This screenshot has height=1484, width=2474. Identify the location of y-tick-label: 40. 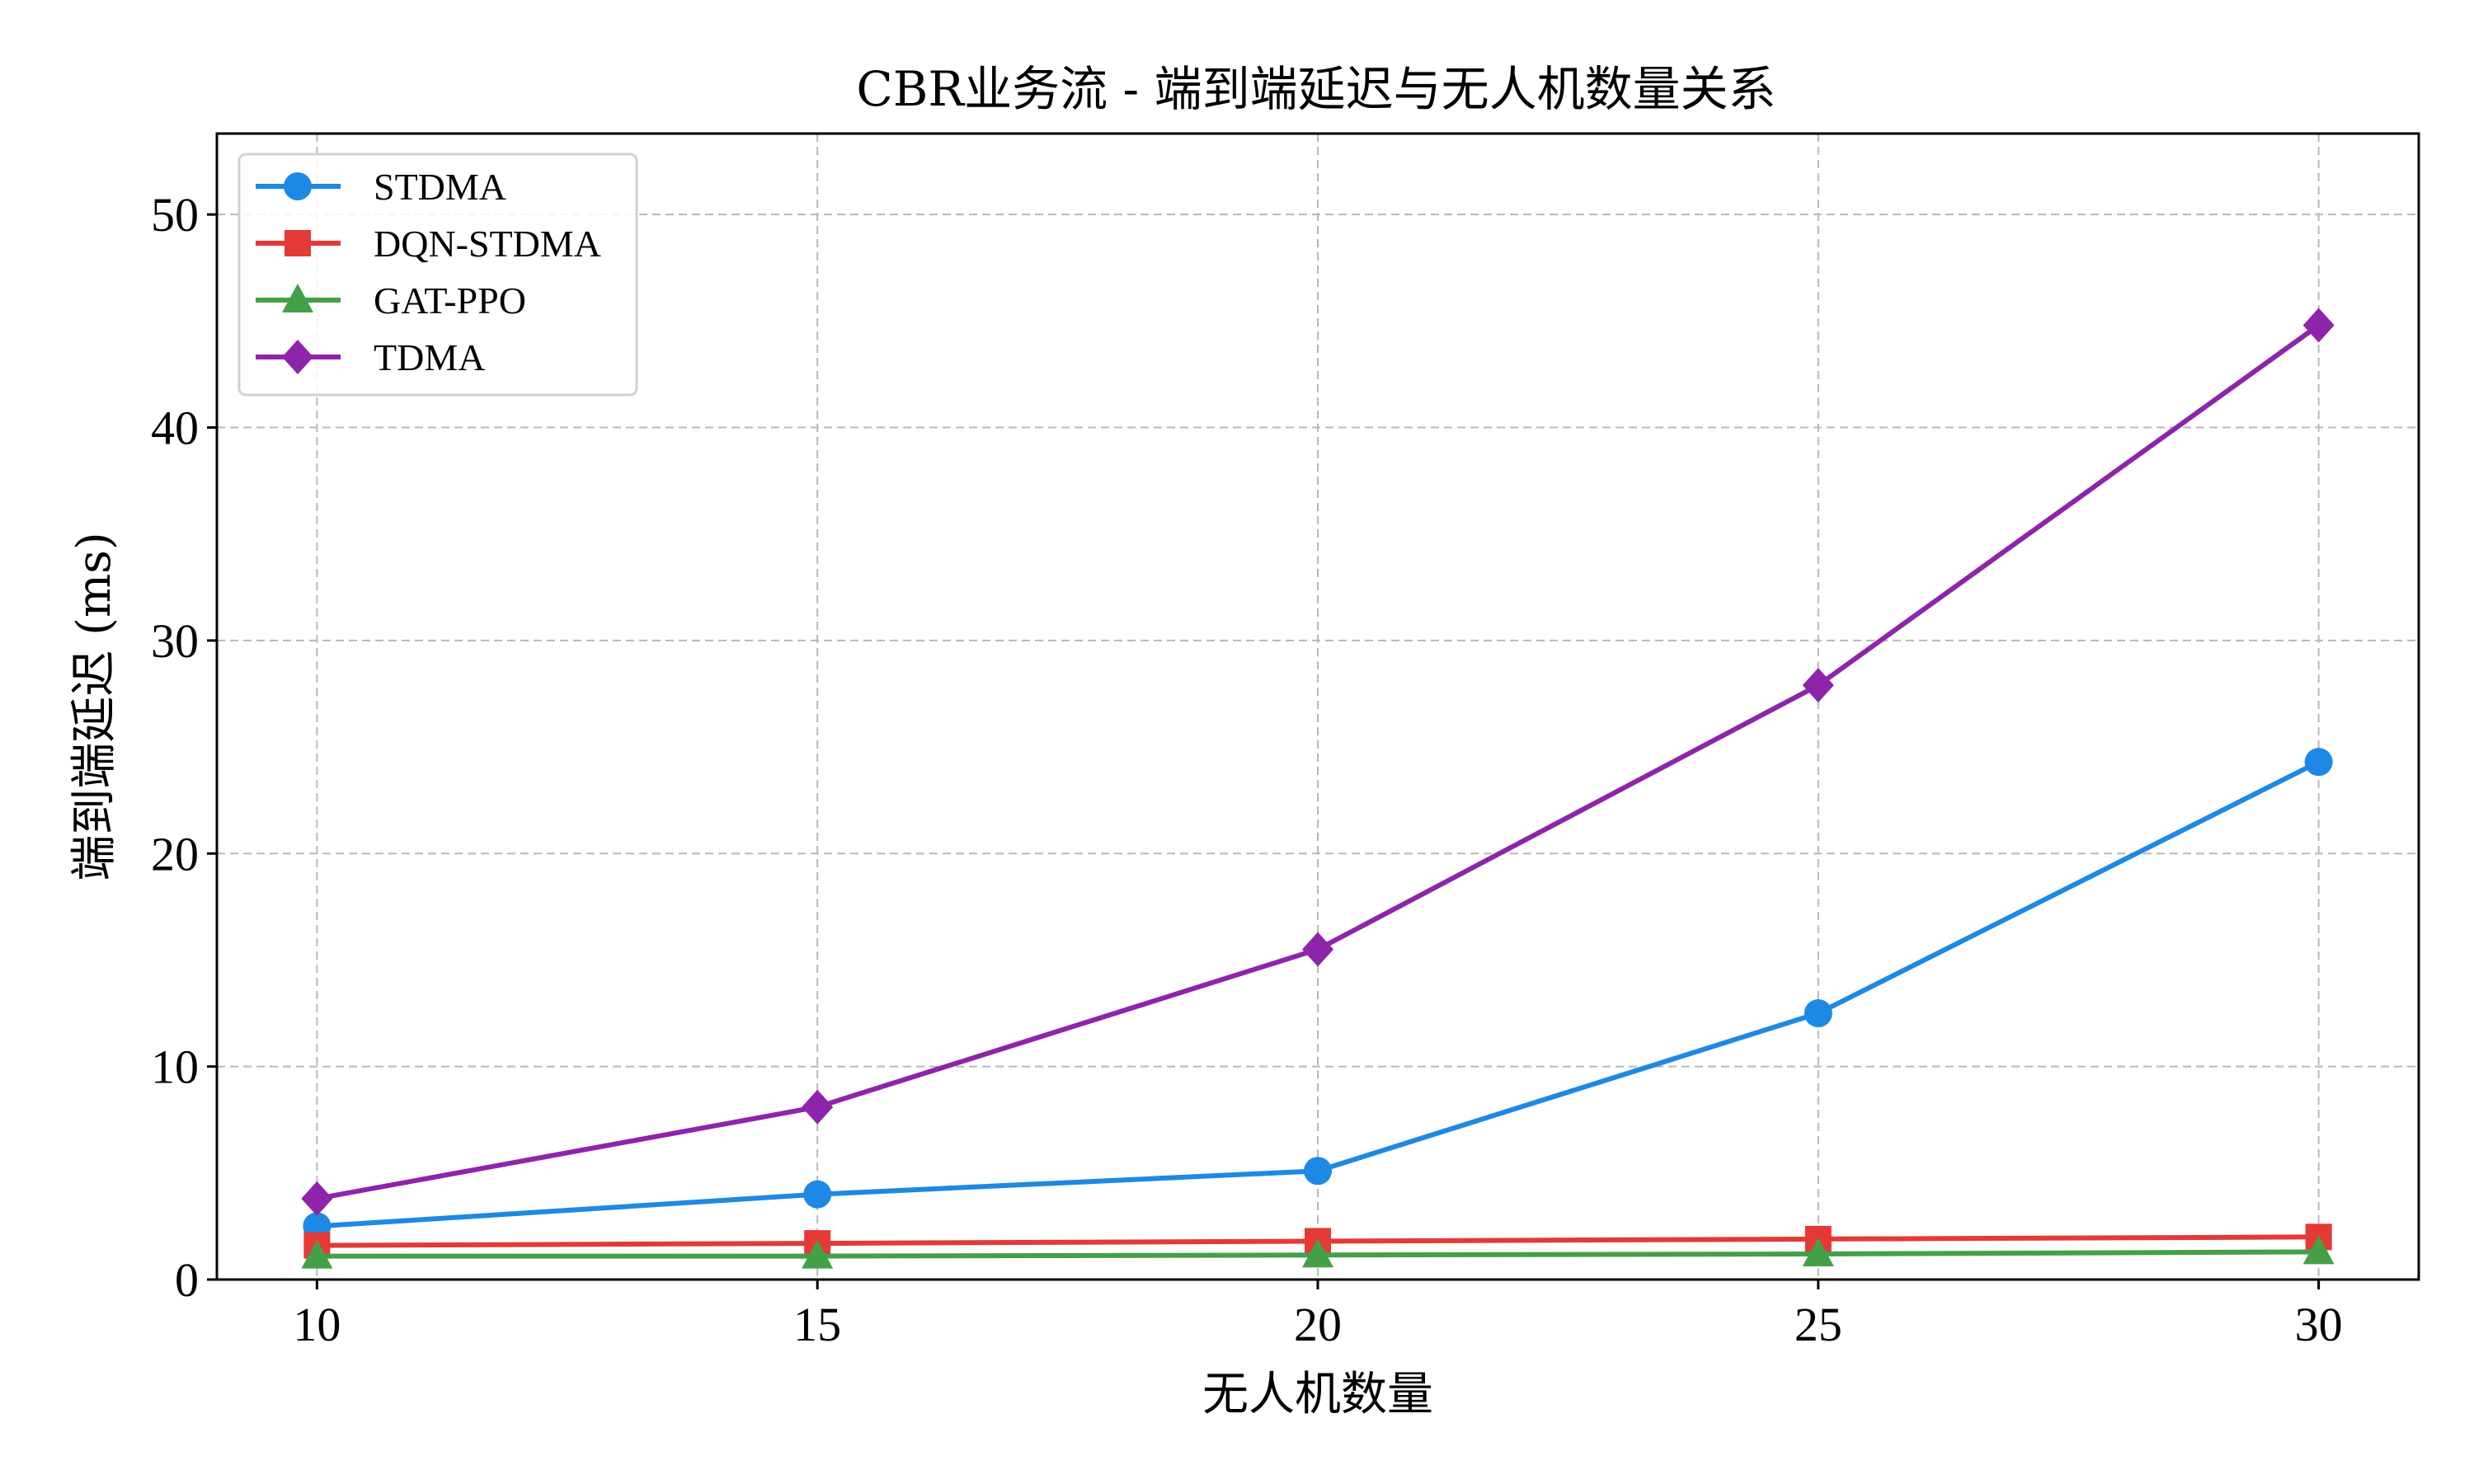
(175, 428).